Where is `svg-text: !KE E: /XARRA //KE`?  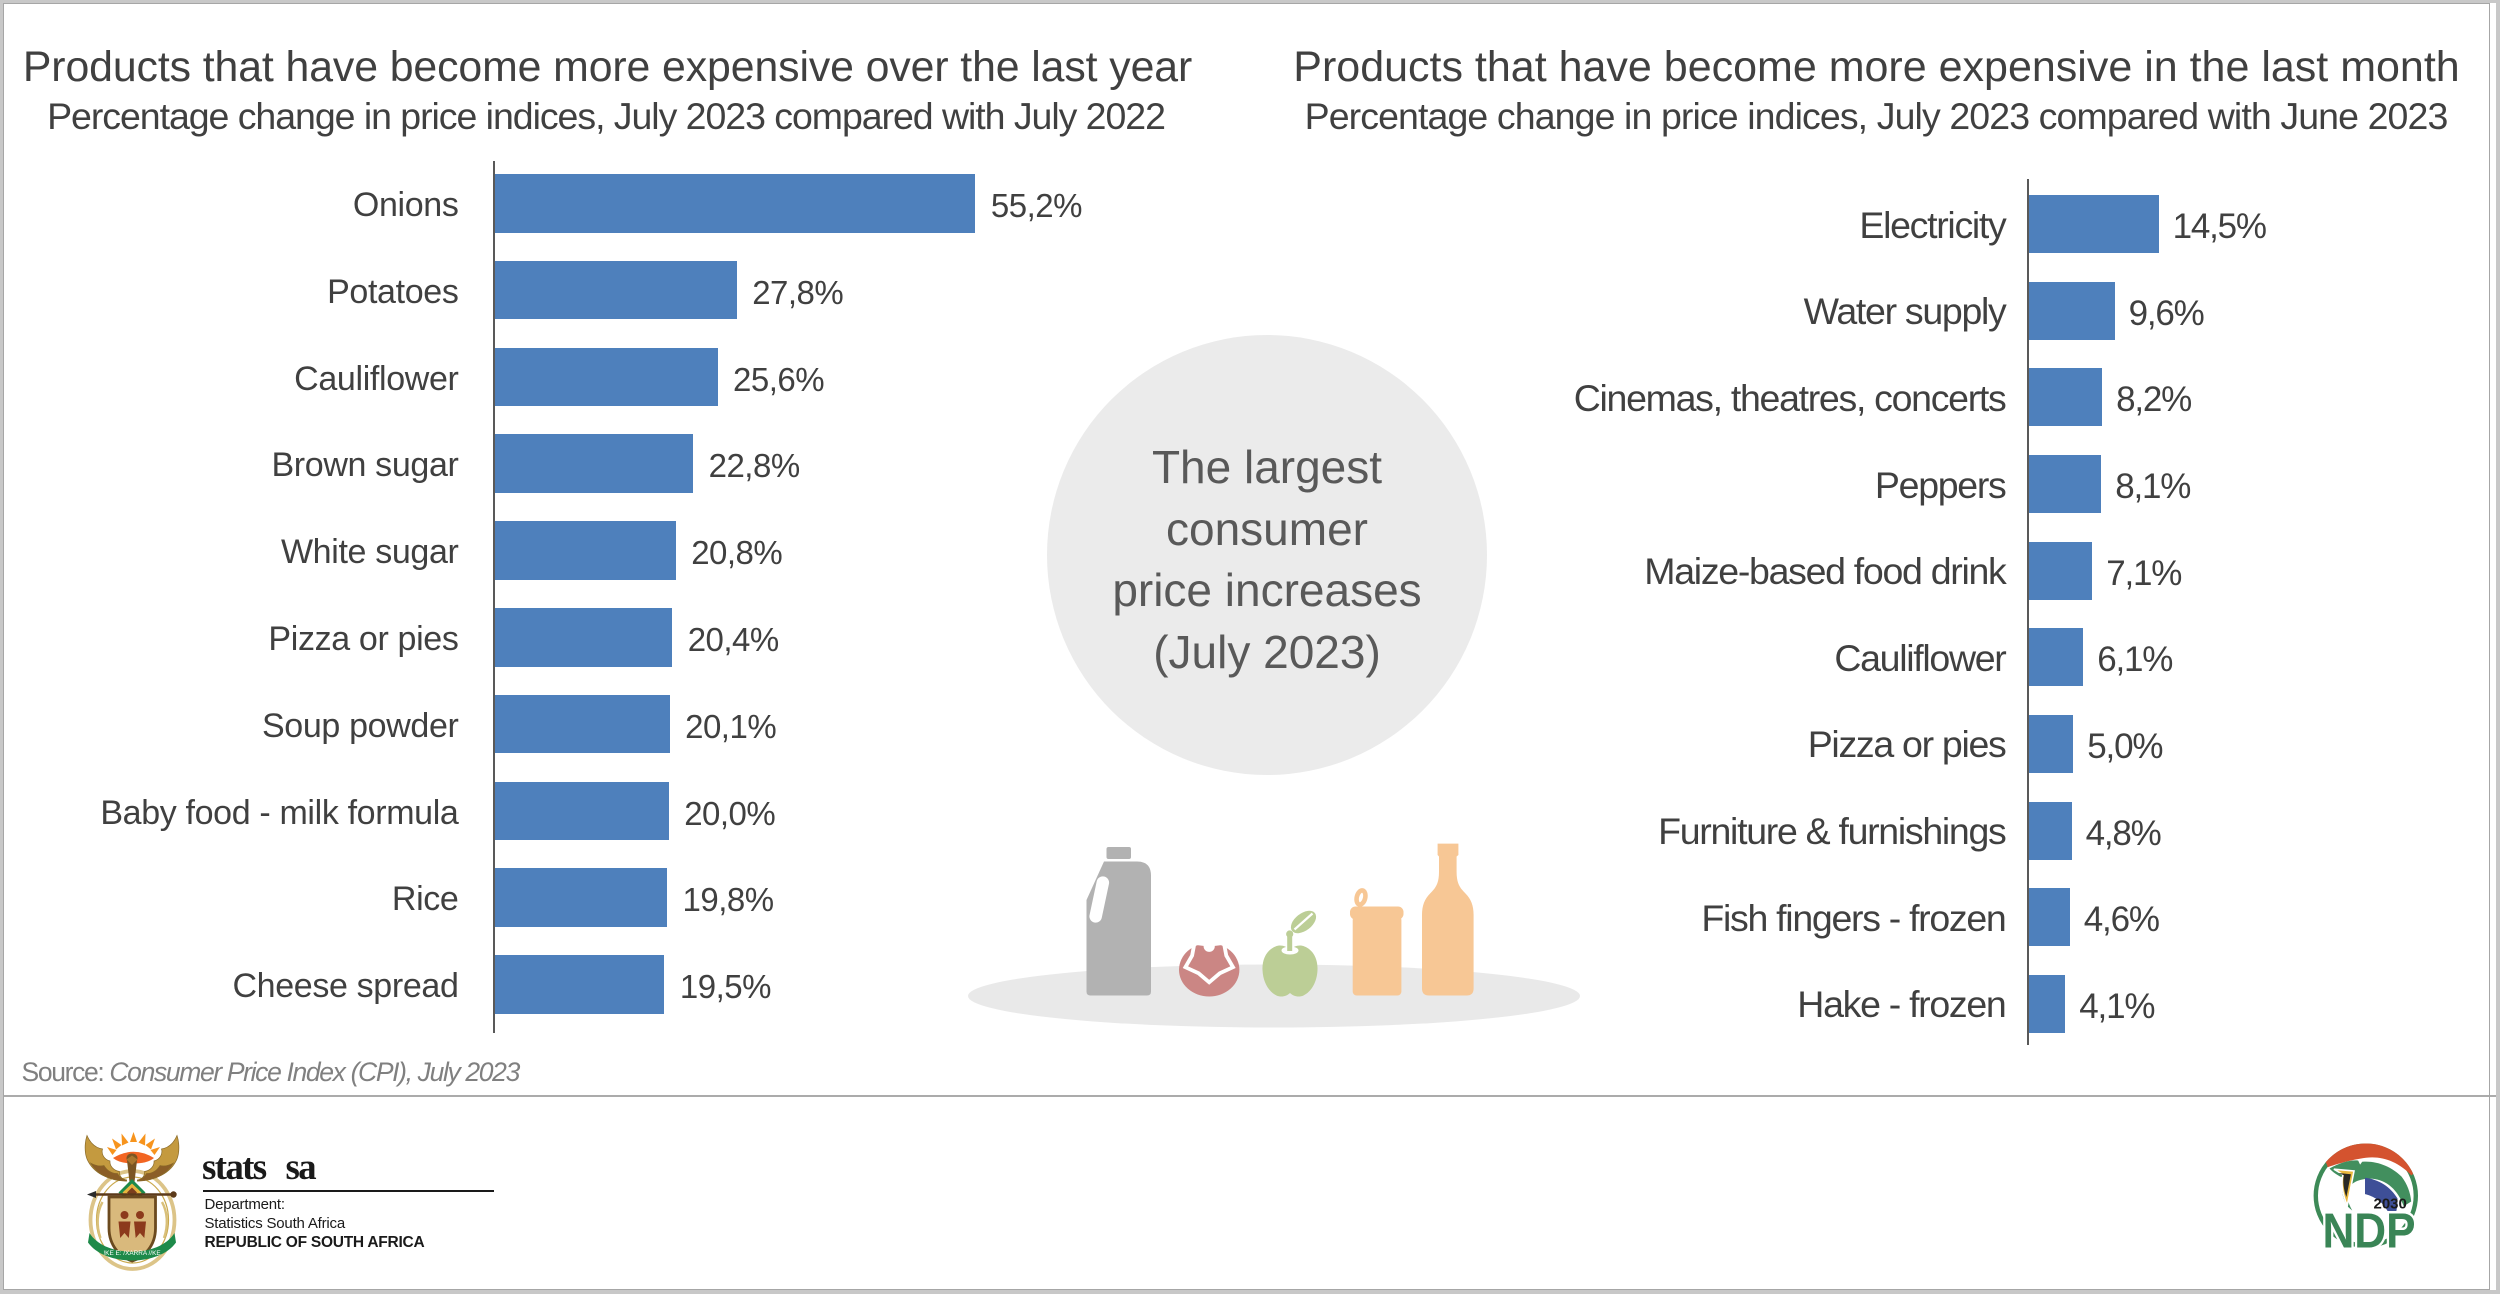 svg-text: !KE E: /XARRA //KE is located at coordinates (131, 1253).